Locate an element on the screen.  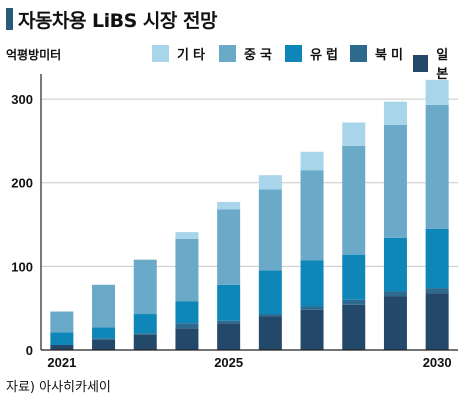
bar-2022-북미 is located at coordinates (104, 339).